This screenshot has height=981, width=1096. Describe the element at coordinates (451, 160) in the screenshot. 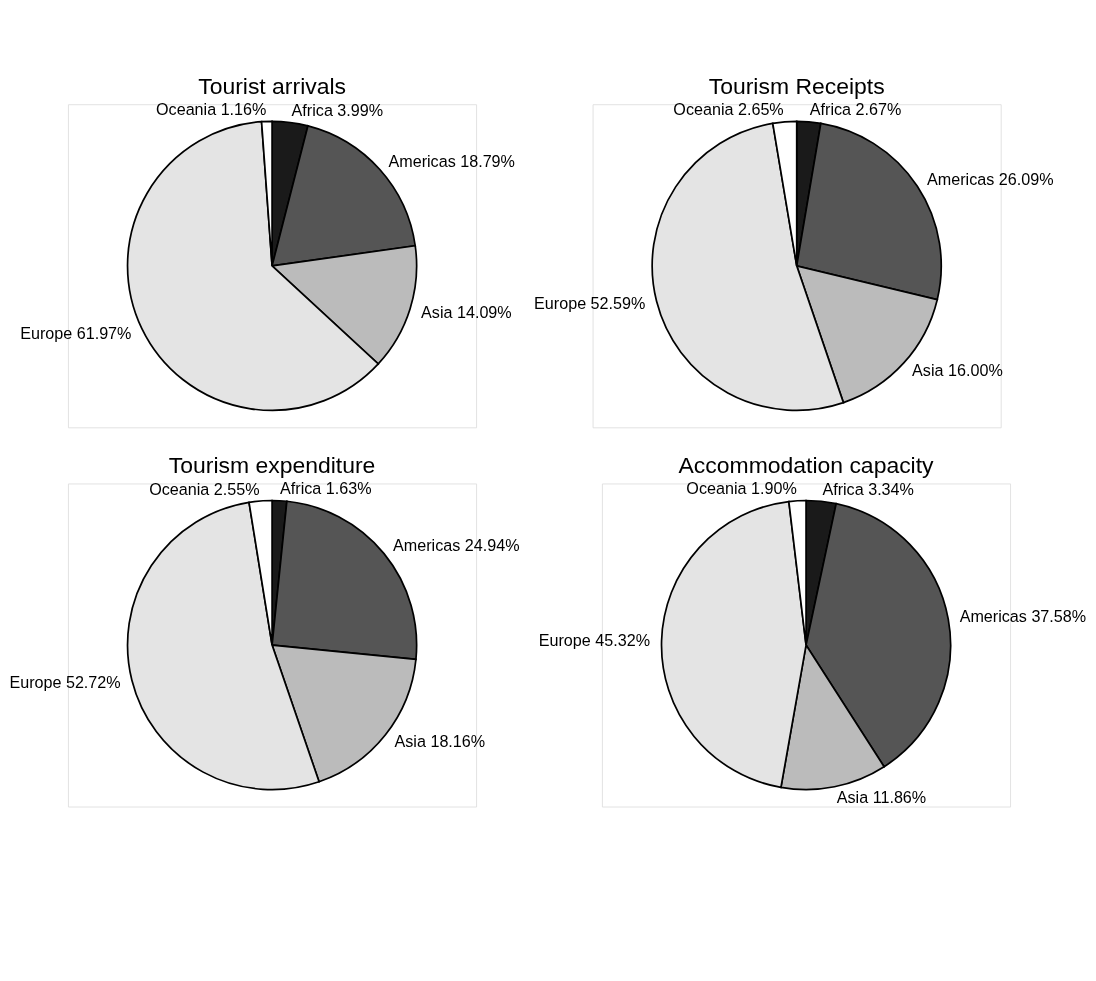

I see `slice-label: Americas 18.79%` at that location.